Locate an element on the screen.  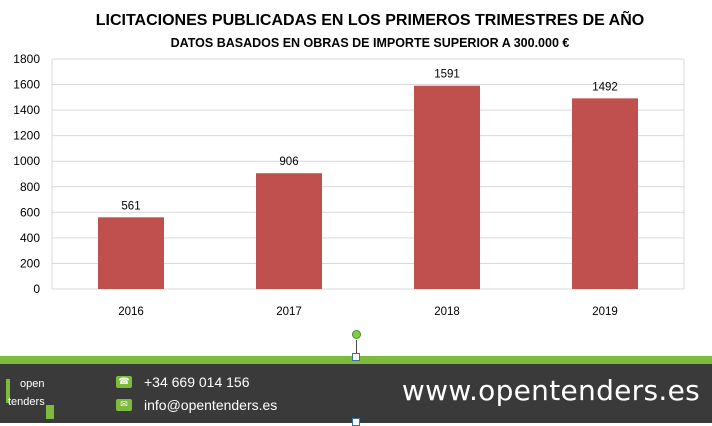
resize-handle-bottom is located at coordinates (356, 422).